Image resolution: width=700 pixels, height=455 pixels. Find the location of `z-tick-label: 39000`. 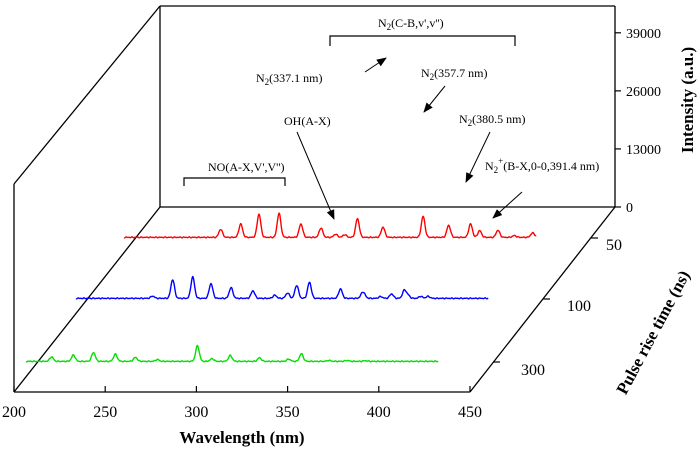

z-tick-label: 39000 is located at coordinates (643, 34).